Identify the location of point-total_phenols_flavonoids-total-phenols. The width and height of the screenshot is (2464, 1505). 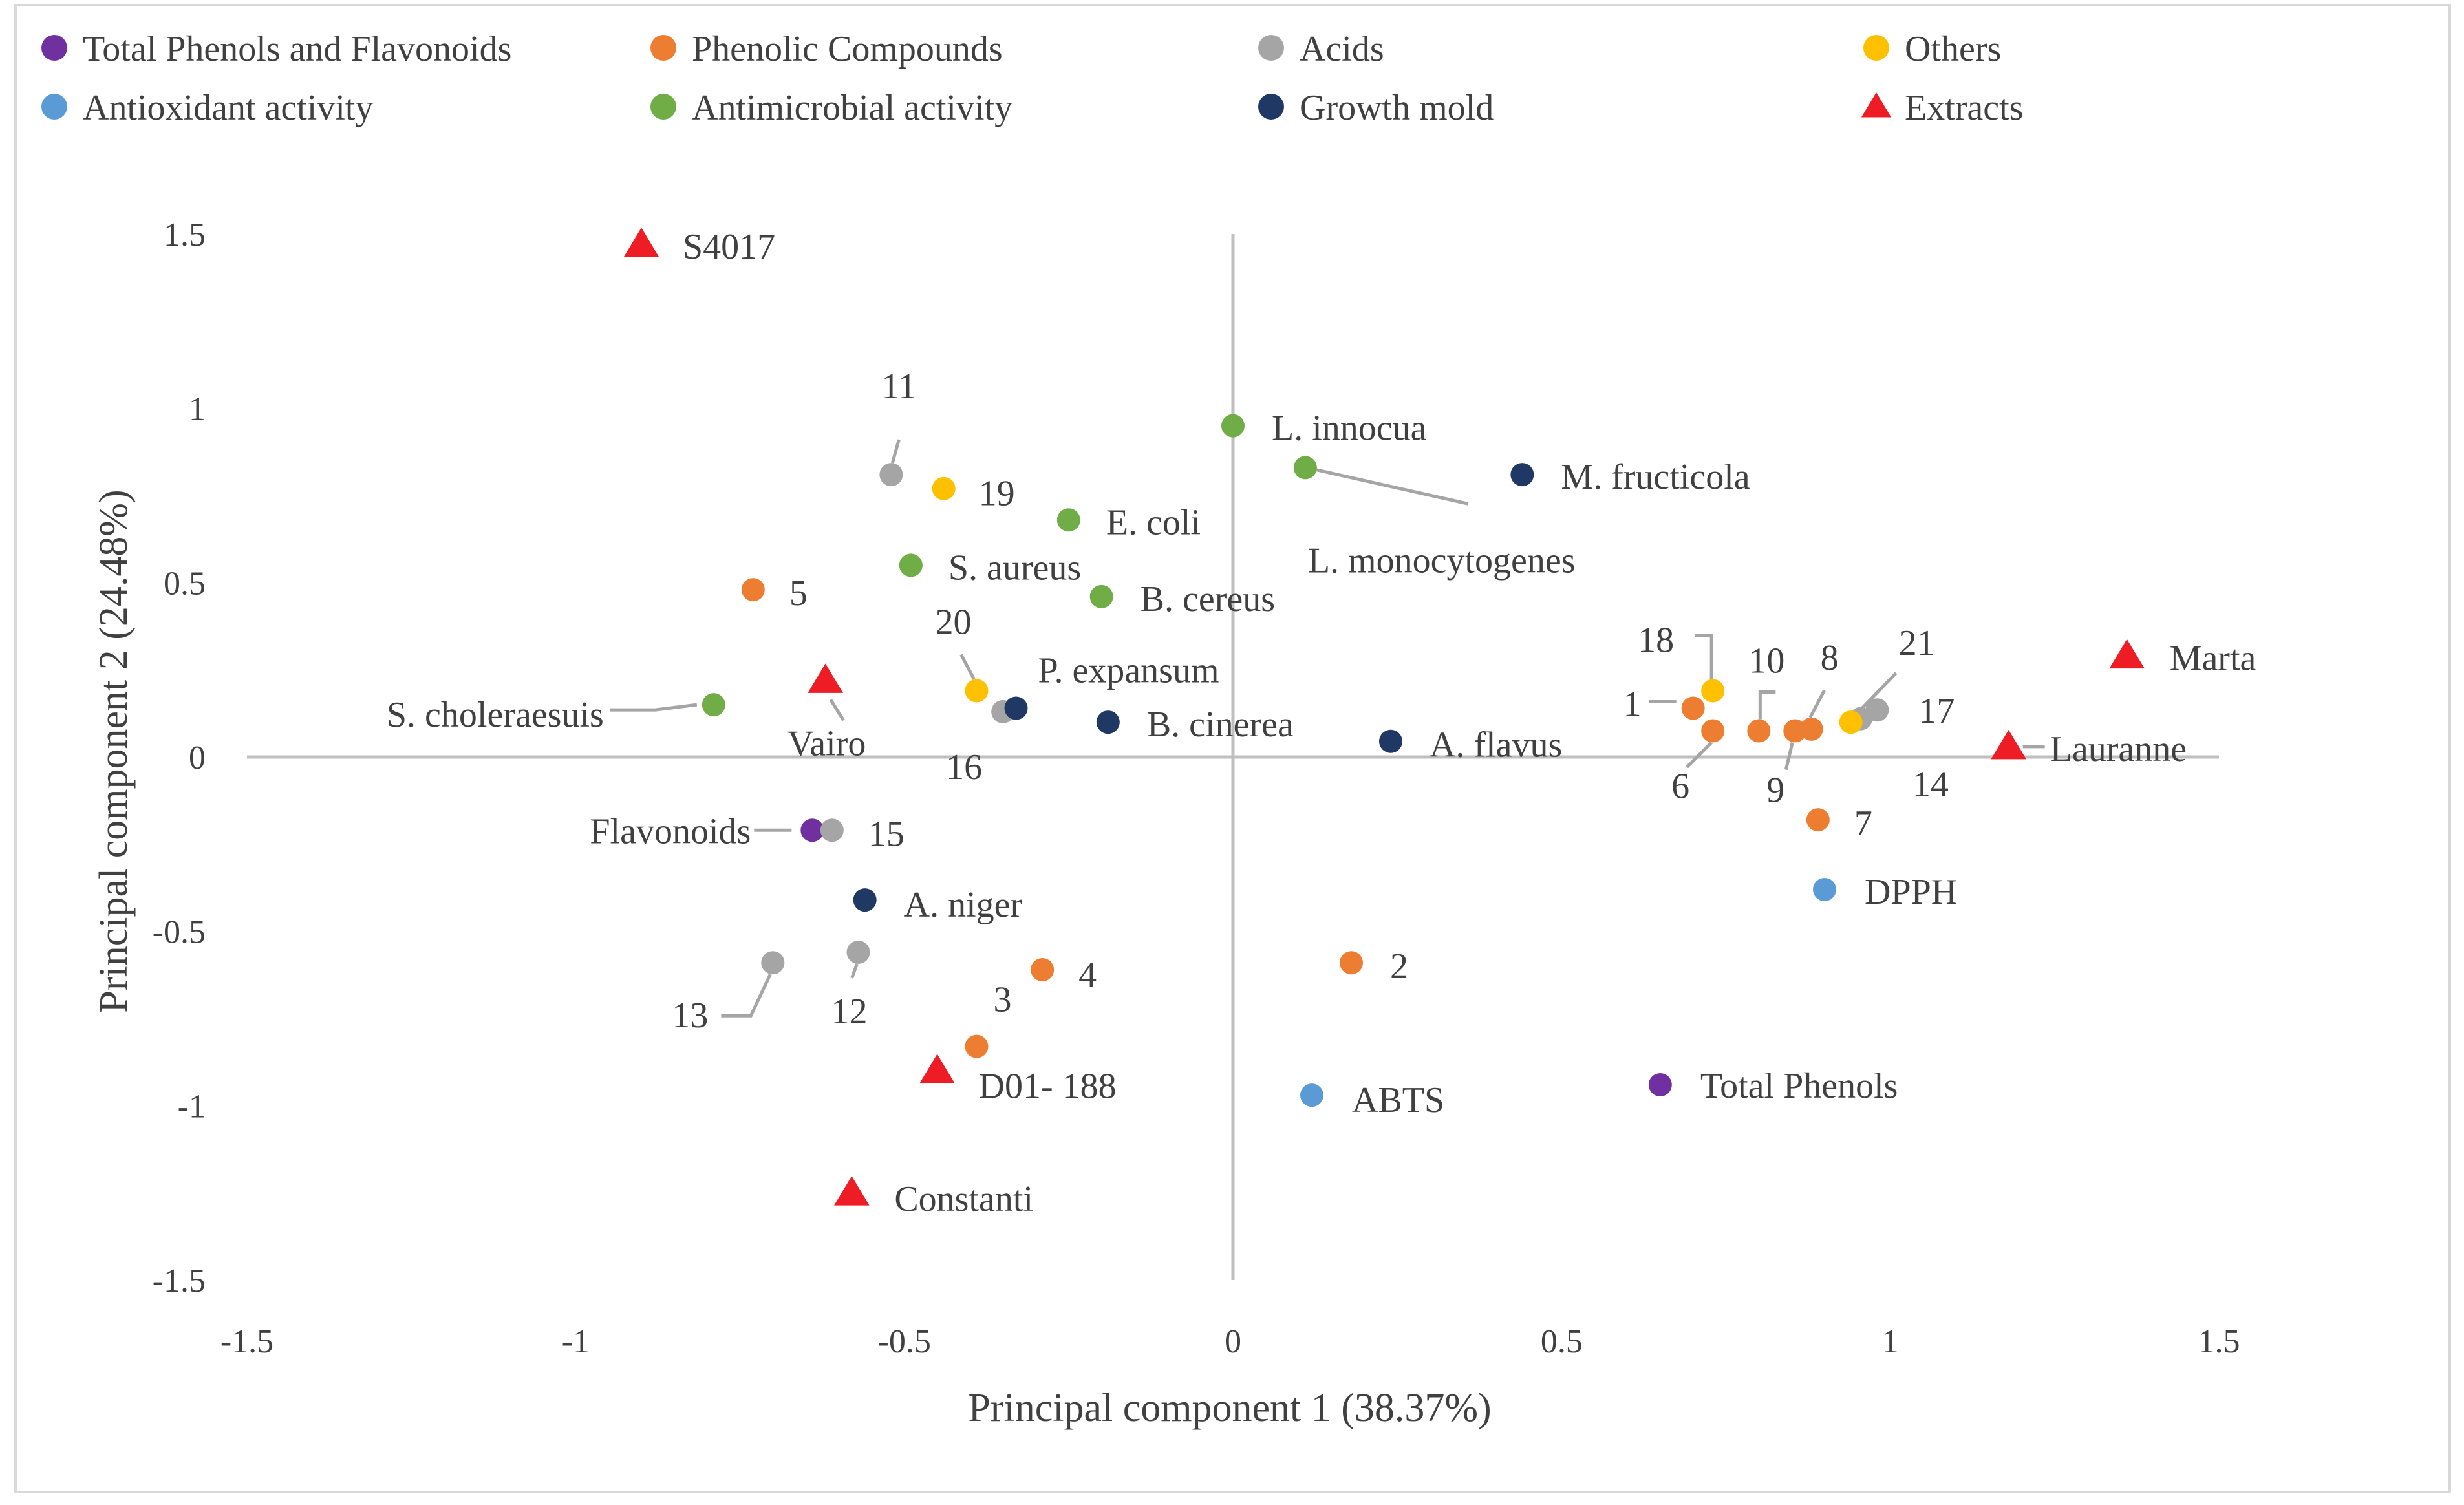
(1660, 1084).